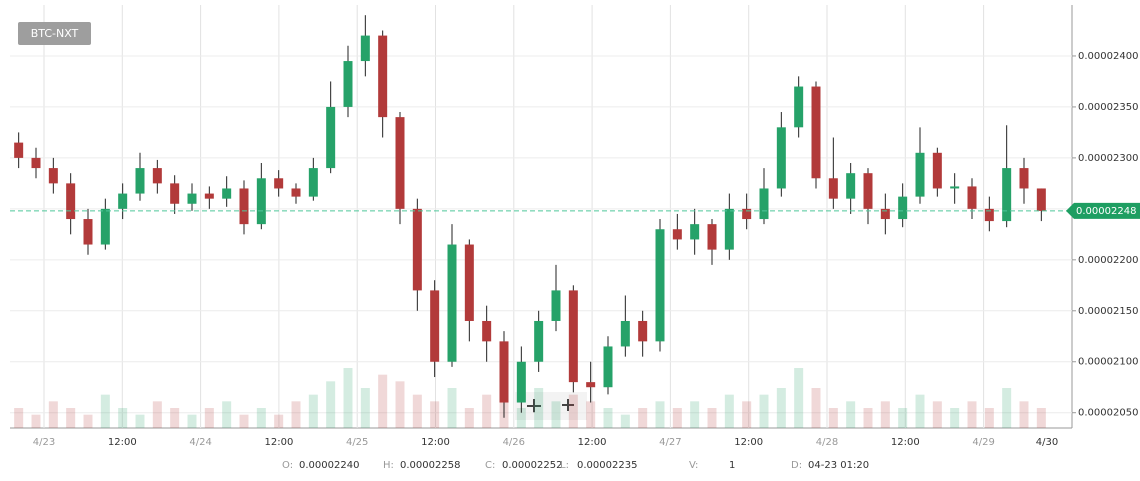 The image size is (1140, 481). I want to click on x-tick-label: 4/26, so click(514, 442).